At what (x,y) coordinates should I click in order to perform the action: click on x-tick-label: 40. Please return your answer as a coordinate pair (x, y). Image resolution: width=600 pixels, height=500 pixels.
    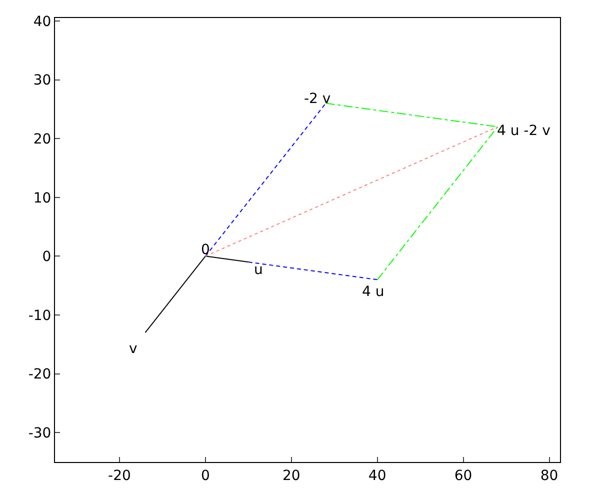
    Looking at the image, I should click on (377, 476).